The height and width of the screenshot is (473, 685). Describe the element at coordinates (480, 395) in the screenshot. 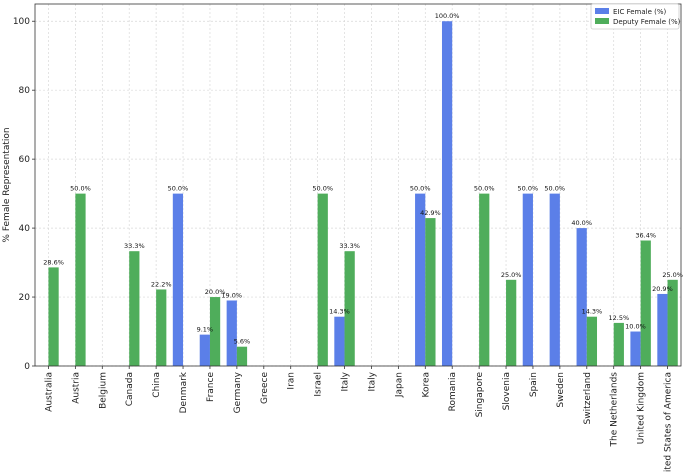

I see `x-tick-label: Singapore` at that location.